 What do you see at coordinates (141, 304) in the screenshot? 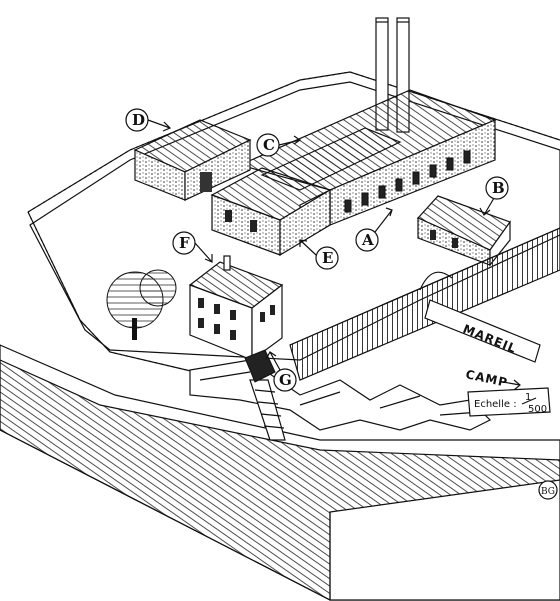
I see `tree` at bounding box center [141, 304].